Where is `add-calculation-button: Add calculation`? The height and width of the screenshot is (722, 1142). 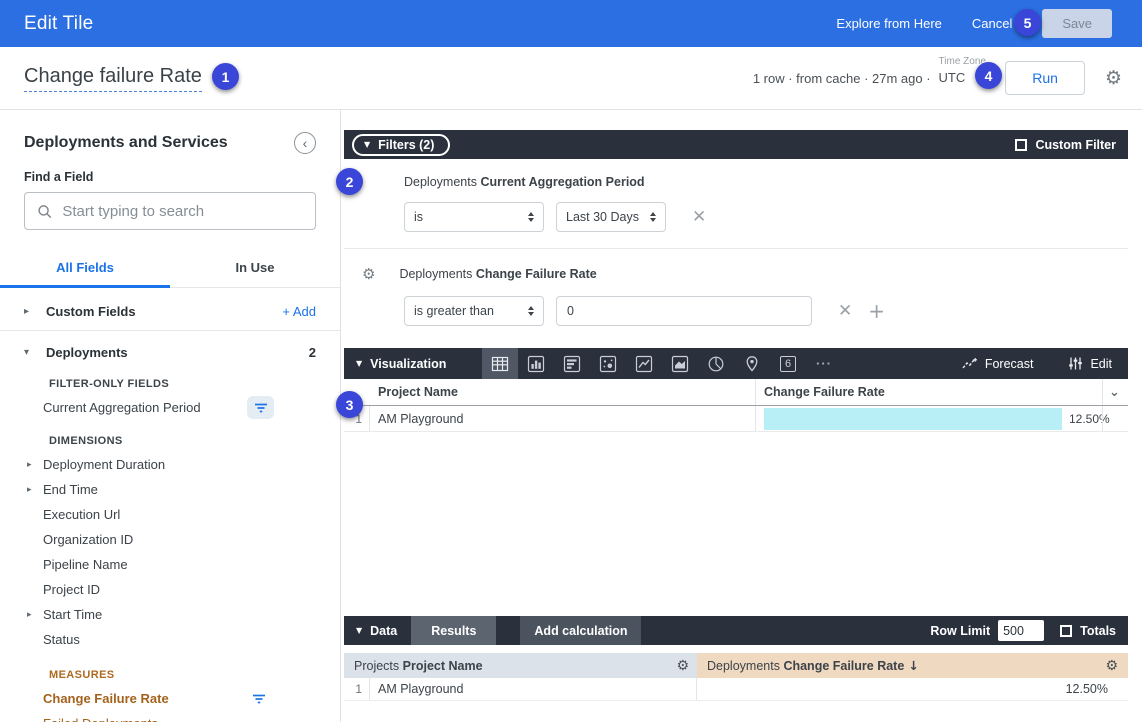
add-calculation-button: Add calculation is located at coordinates (581, 630).